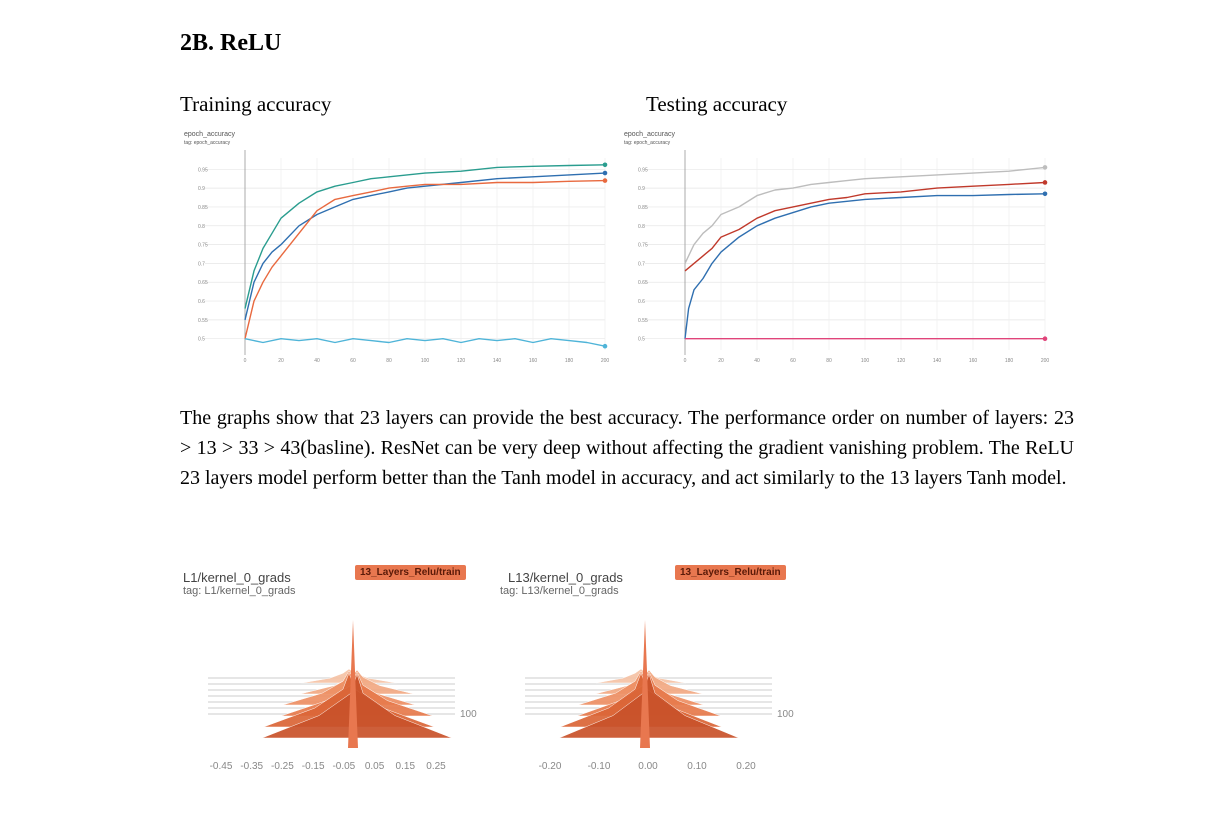 The width and height of the screenshot is (1230, 820). I want to click on test-chart-ytick: 0.6, so click(641, 302).